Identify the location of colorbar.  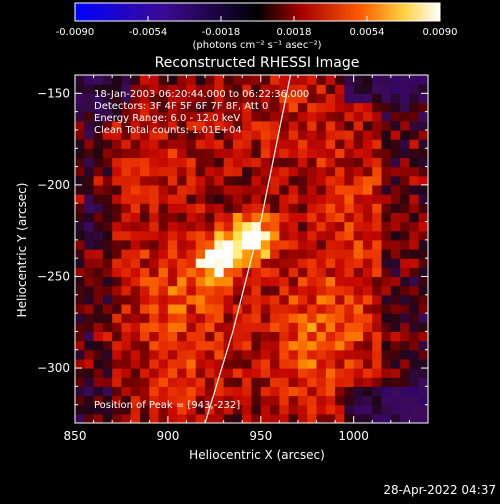
(257, 12).